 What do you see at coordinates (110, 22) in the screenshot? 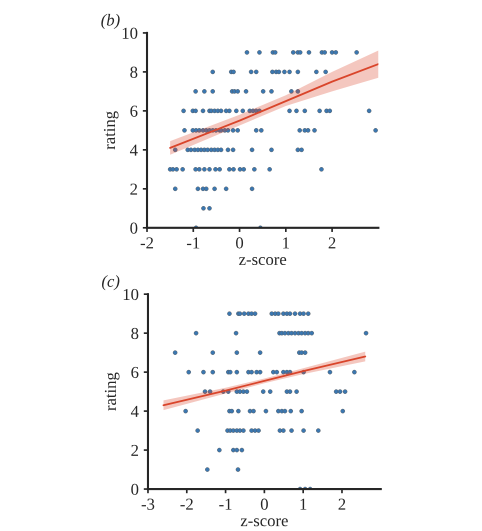
I see `text: (b)` at bounding box center [110, 22].